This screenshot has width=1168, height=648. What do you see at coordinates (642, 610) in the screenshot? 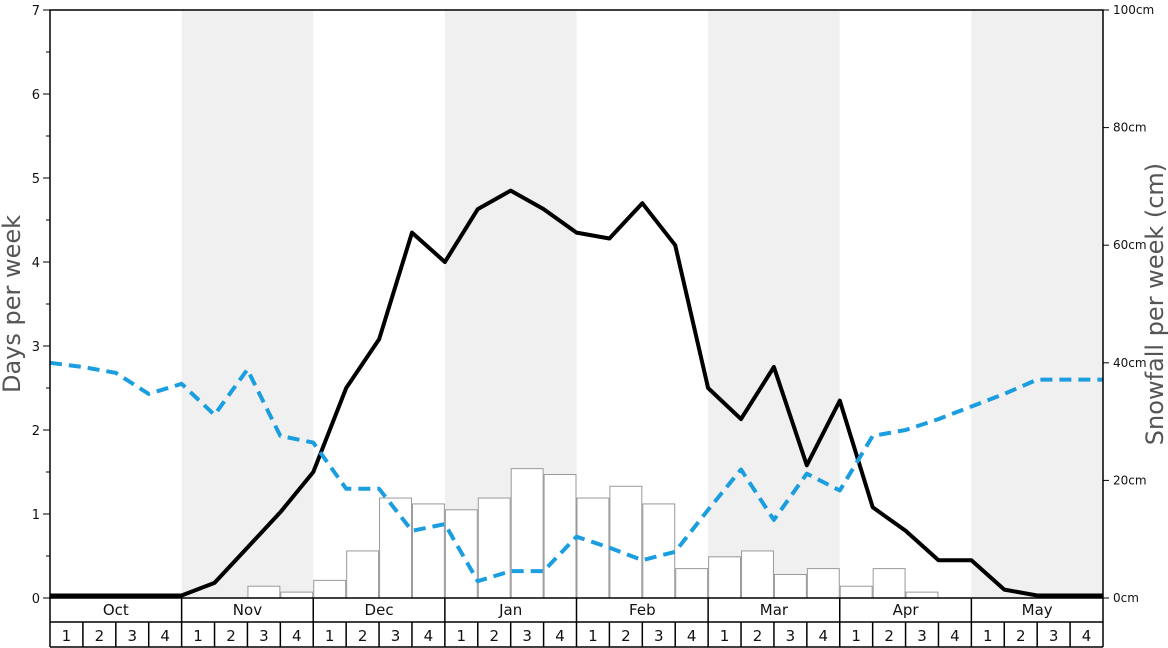
I see `month-label: Feb` at bounding box center [642, 610].